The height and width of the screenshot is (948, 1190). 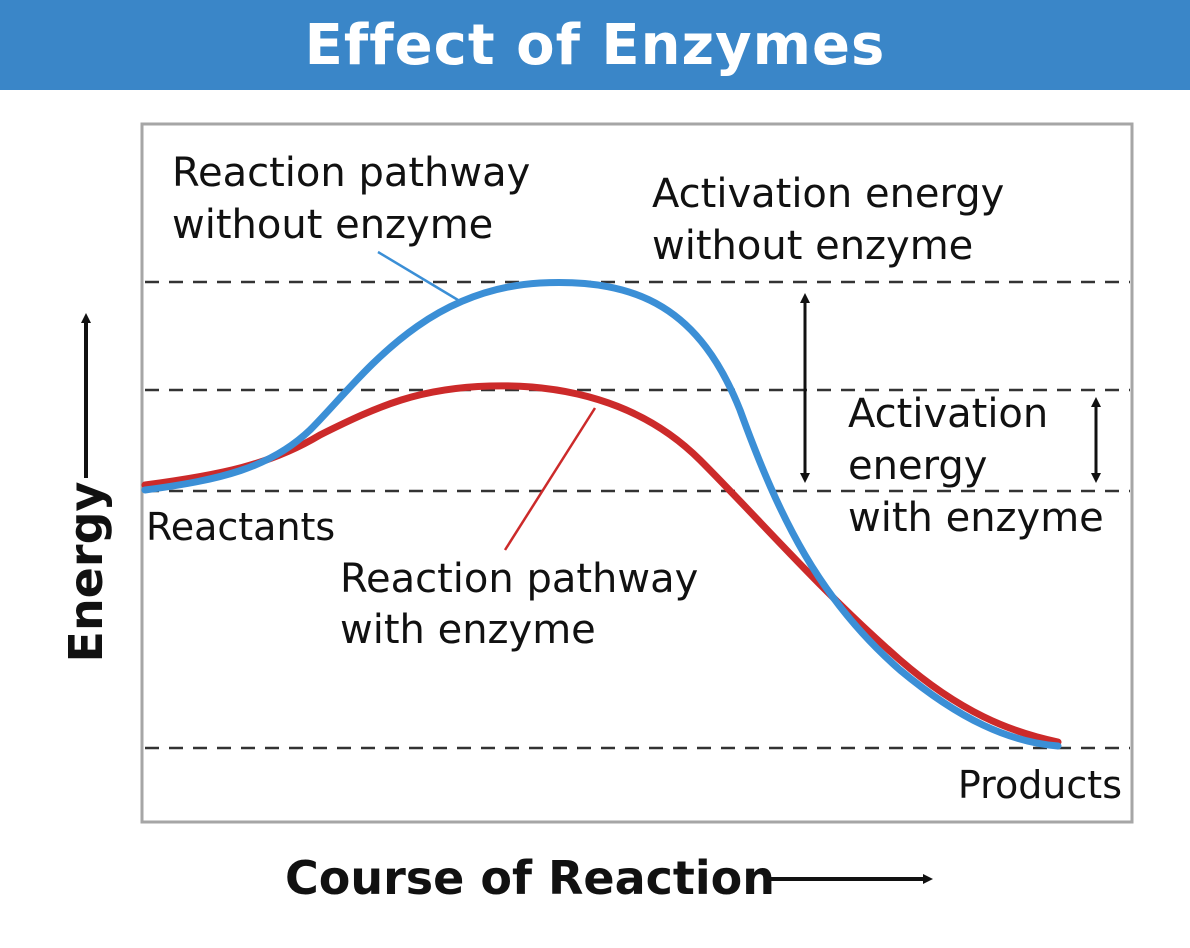 I want to click on label-activation-without: Activation energy without enzyme, so click(x=834, y=220).